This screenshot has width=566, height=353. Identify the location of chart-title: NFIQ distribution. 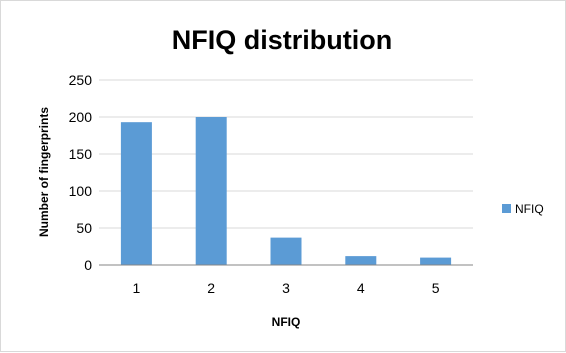
(282, 40).